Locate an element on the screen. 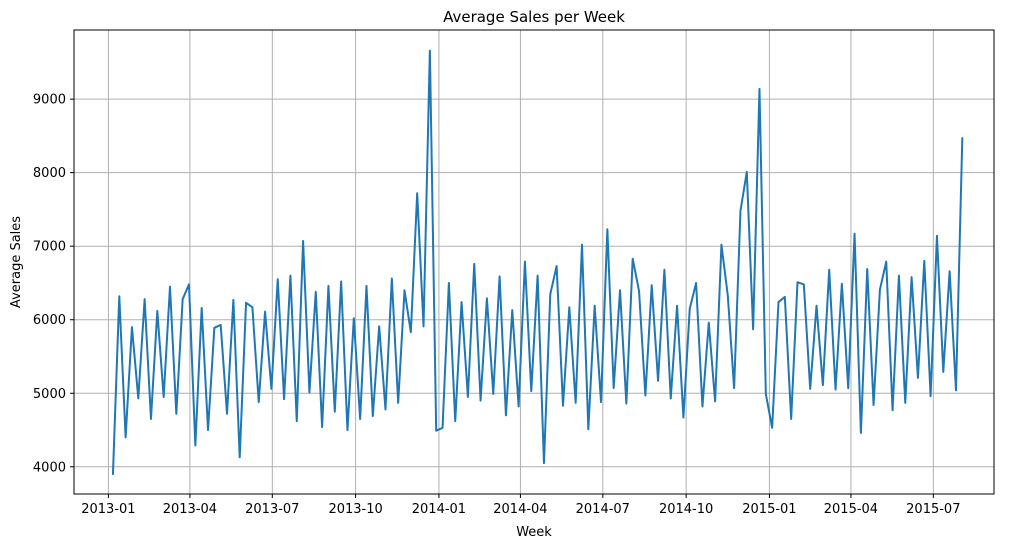  x-tick-label: 2015-04 is located at coordinates (851, 509).